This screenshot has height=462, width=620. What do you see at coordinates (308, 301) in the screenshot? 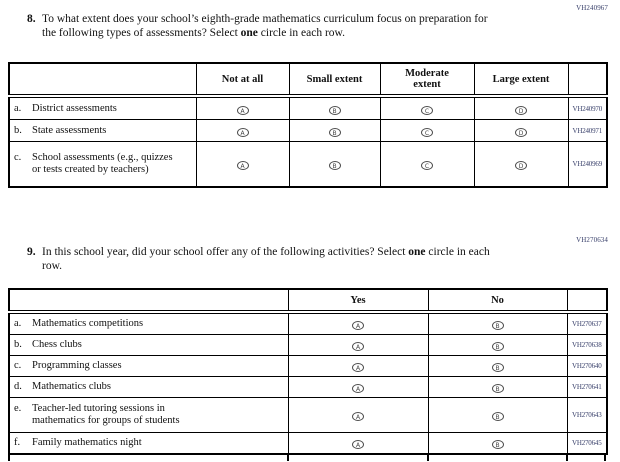
I see `q9-header-row: Yes No` at bounding box center [308, 301].